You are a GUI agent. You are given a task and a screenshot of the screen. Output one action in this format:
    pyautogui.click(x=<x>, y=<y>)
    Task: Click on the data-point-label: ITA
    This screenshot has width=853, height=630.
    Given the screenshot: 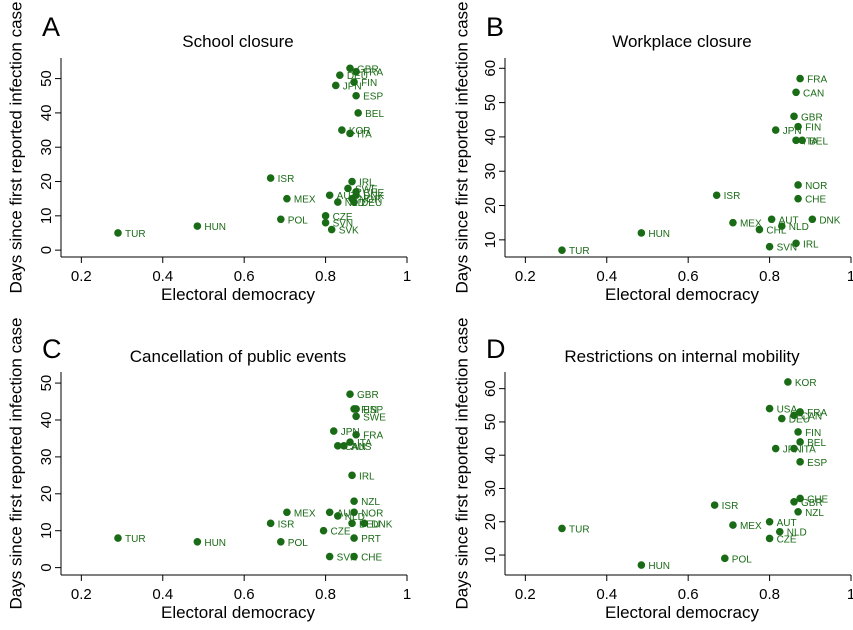 What is the action you would take?
    pyautogui.click(x=810, y=141)
    